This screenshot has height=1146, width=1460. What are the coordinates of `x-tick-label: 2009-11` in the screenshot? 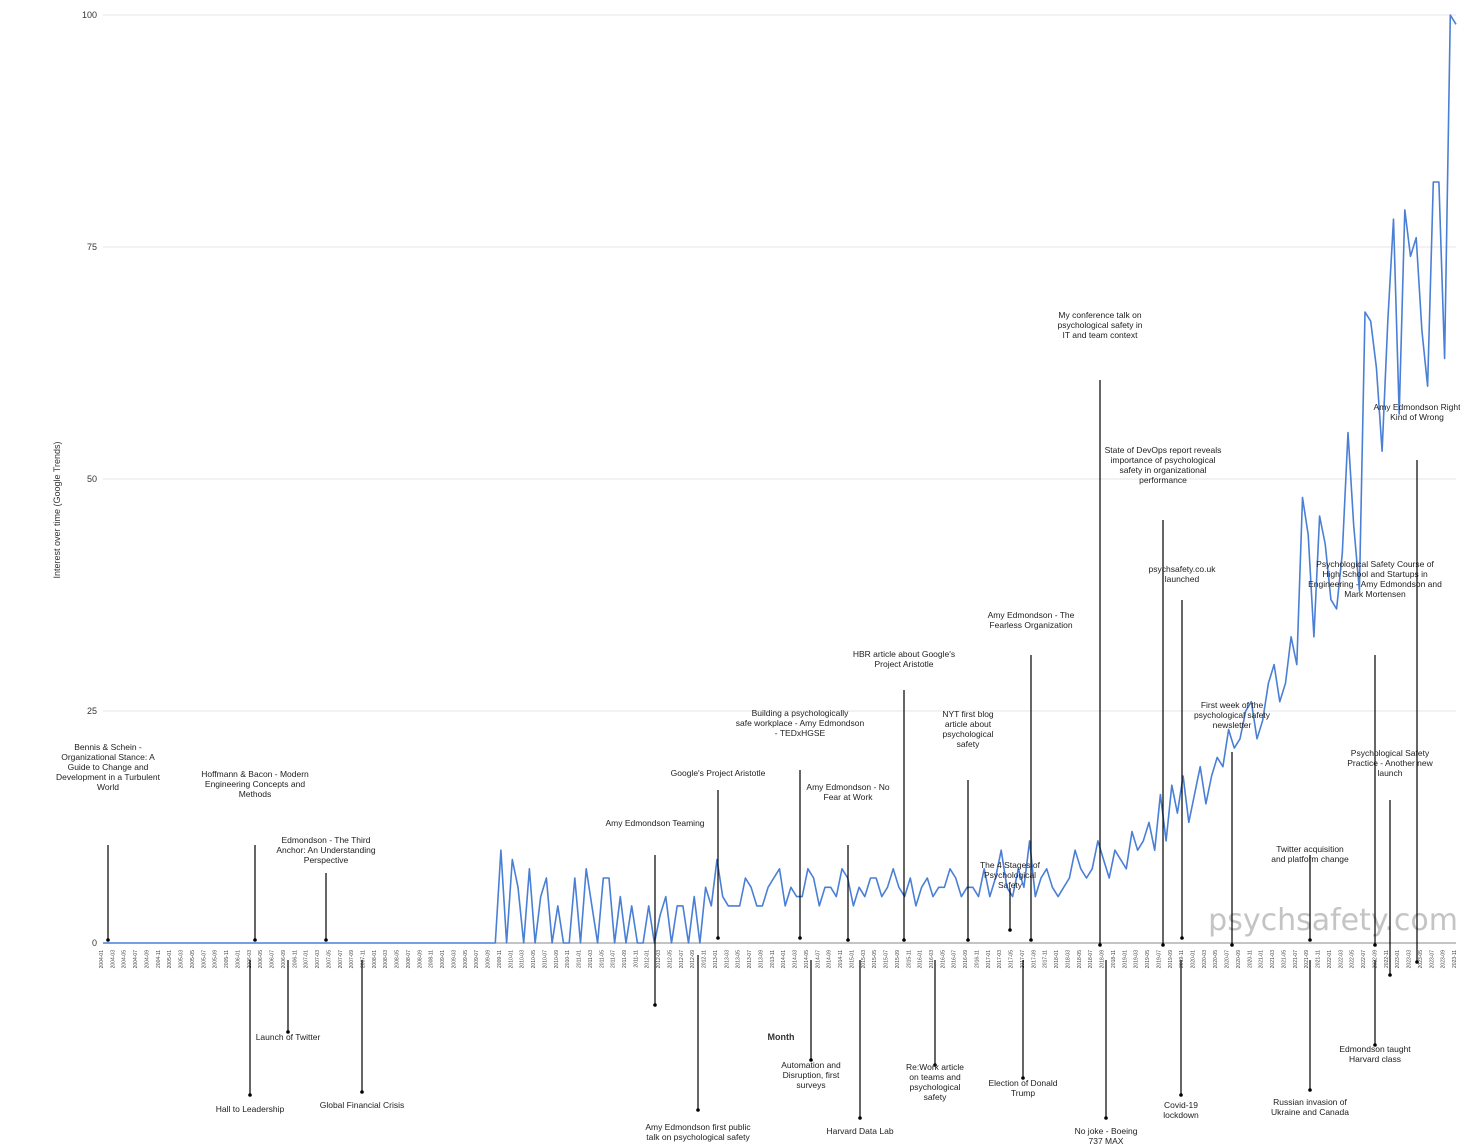 It's located at (500, 959).